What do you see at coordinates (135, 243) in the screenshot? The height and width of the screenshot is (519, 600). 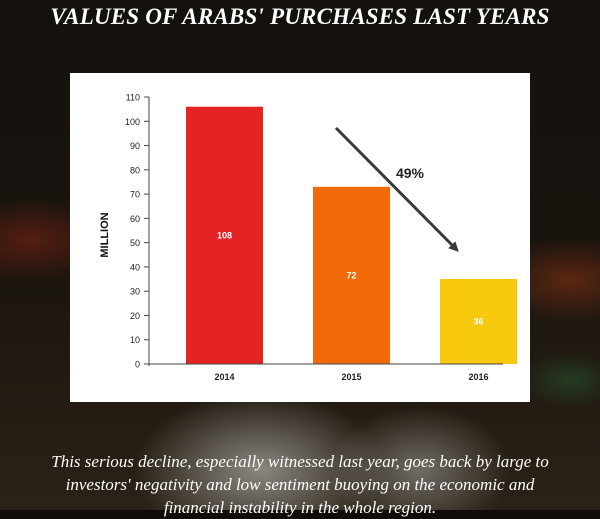 I see `y-tick-label: 50` at bounding box center [135, 243].